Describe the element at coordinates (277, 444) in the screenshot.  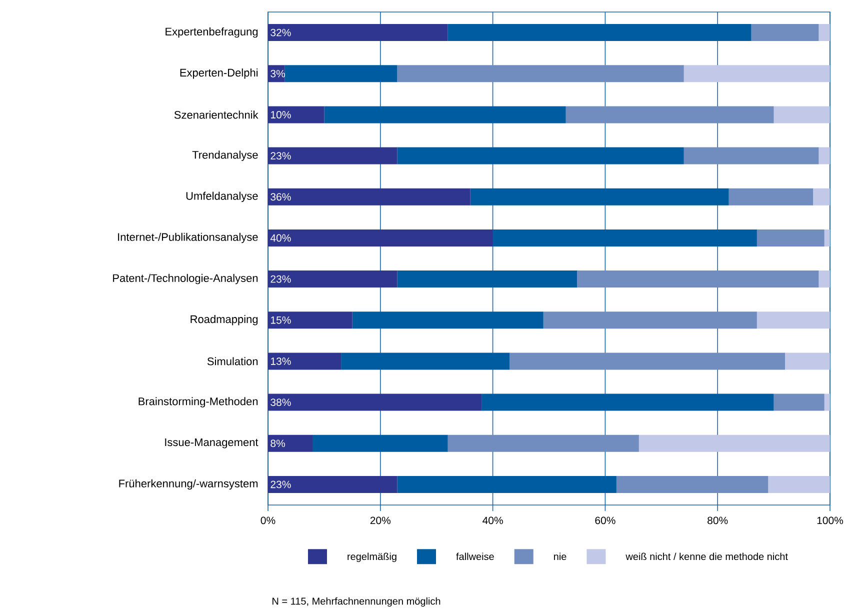
I see `data-label: 8%` at that location.